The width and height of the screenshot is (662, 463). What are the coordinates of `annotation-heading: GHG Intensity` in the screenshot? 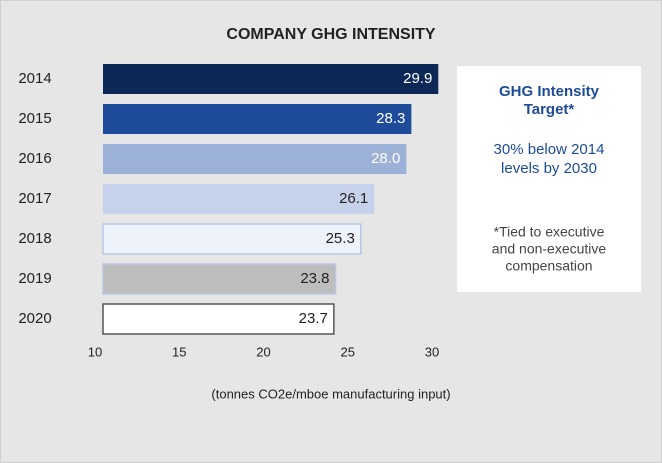 It's located at (549, 91).